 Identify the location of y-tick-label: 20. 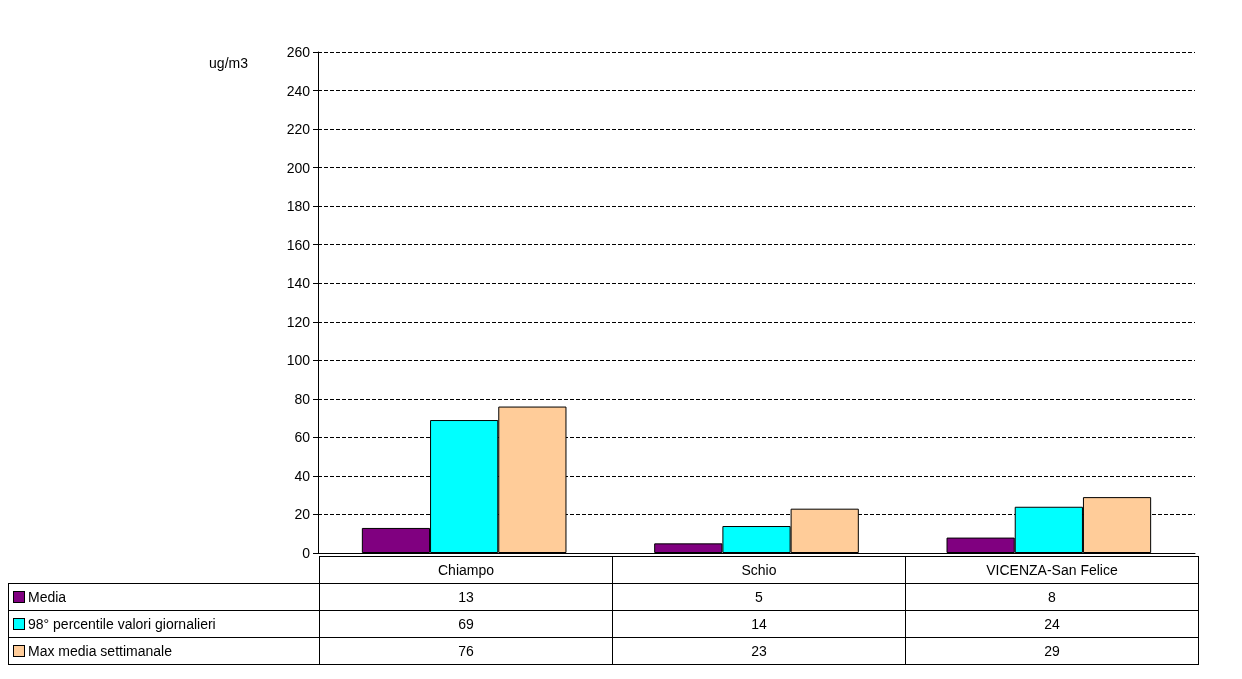
(302, 514).